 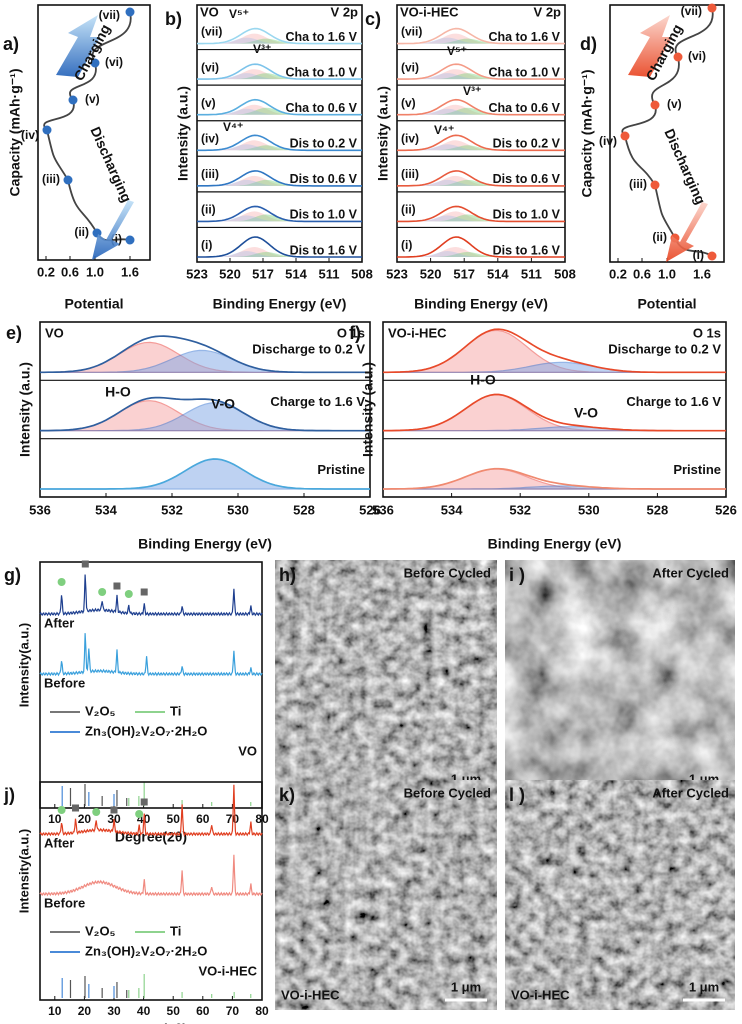 What do you see at coordinates (116, 239) in the screenshot?
I see `state-label: (i)` at bounding box center [116, 239].